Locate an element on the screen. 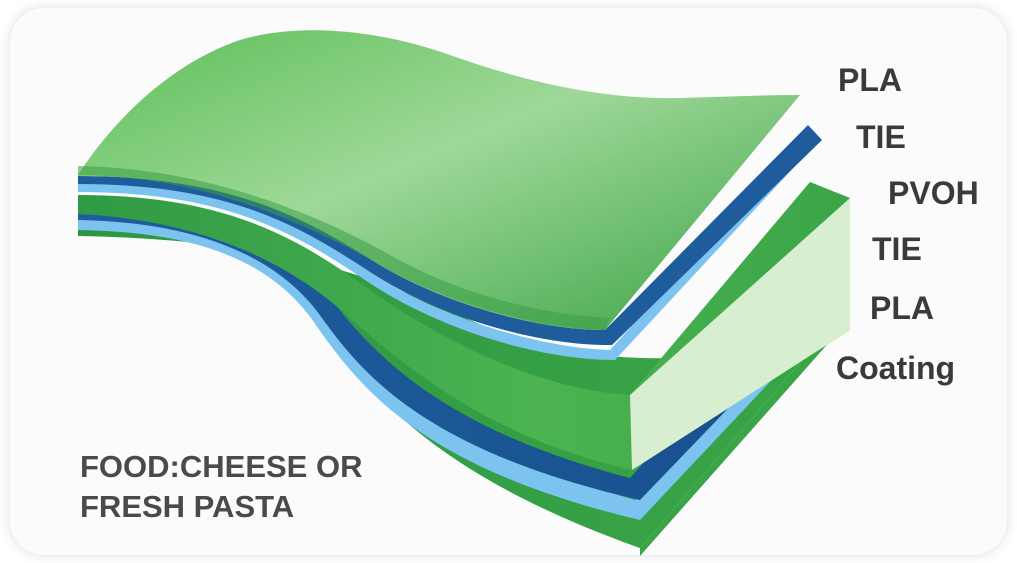  pvoh-edge is located at coordinates (740, 334).